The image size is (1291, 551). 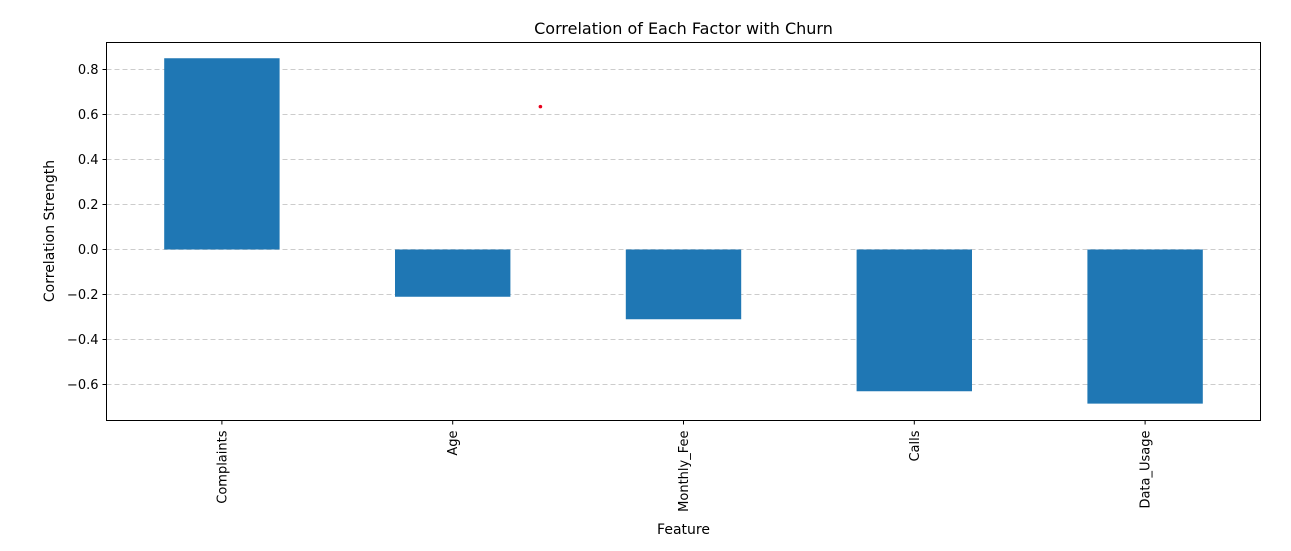 I want to click on x-tick-label: Complaints, so click(x=222, y=466).